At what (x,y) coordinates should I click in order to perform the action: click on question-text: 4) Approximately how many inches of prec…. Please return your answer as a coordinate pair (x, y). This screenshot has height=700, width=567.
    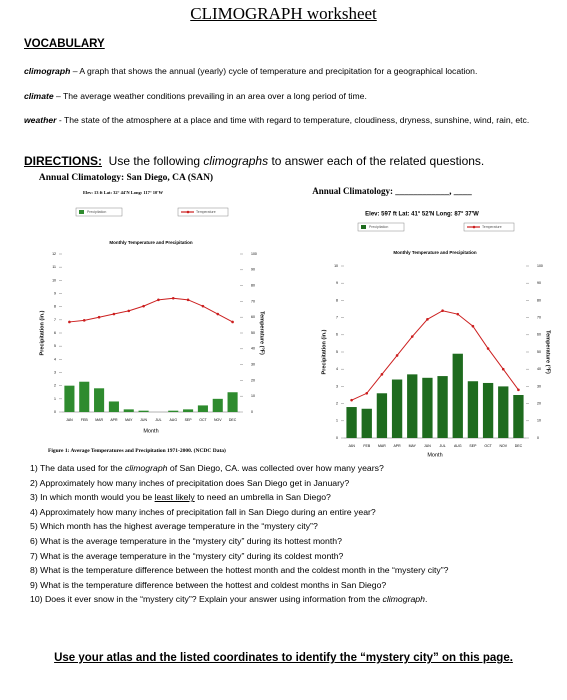
    Looking at the image, I should click on (203, 511).